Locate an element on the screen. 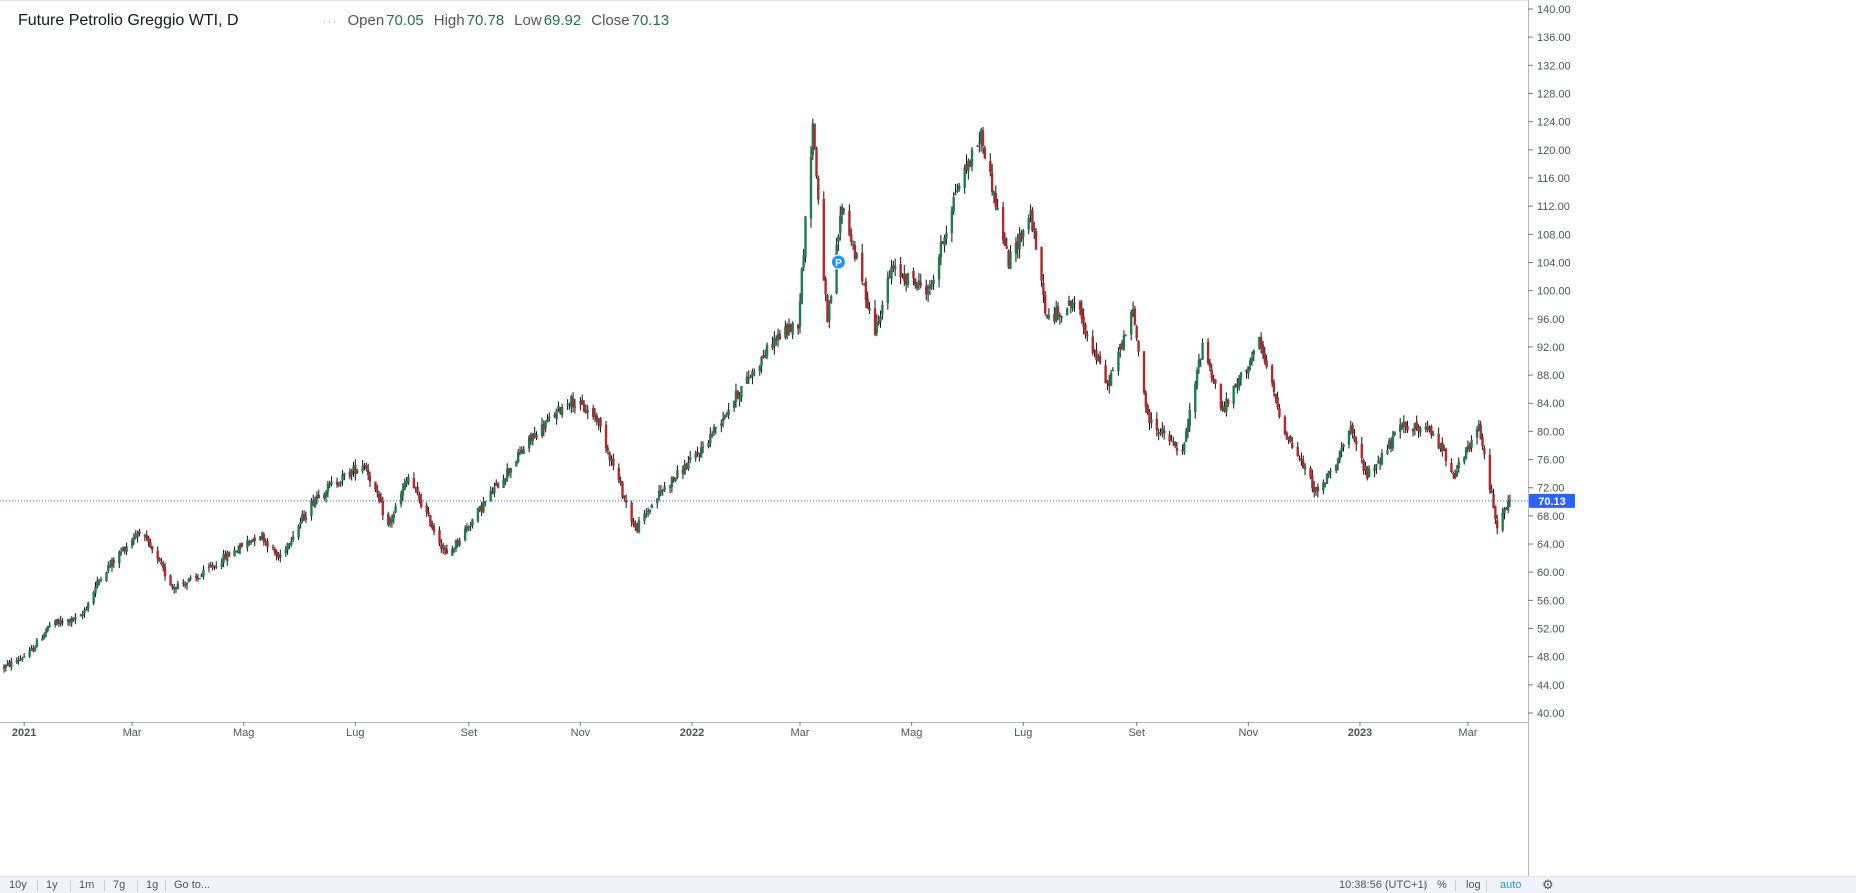 This screenshot has height=893, width=1856. range-button-1g: 1g is located at coordinates (152, 885).